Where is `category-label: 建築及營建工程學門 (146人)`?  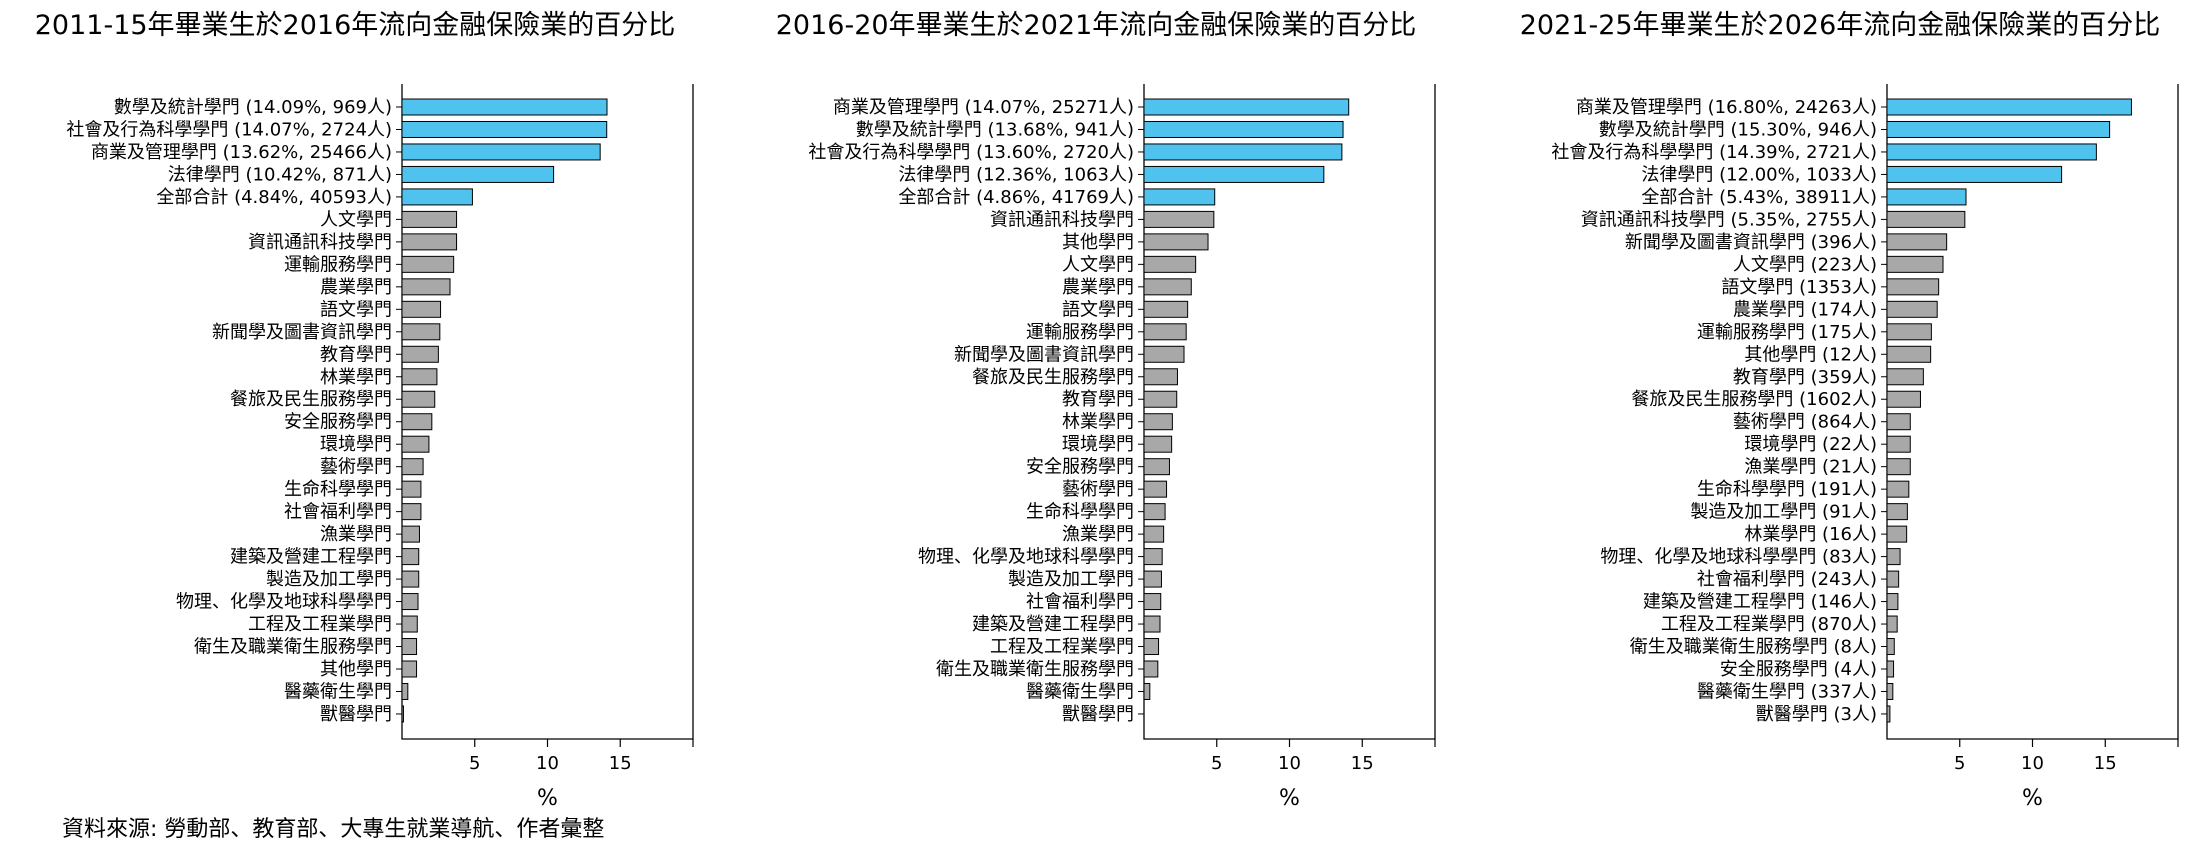 category-label: 建築及營建工程學門 (146人) is located at coordinates (1760, 602).